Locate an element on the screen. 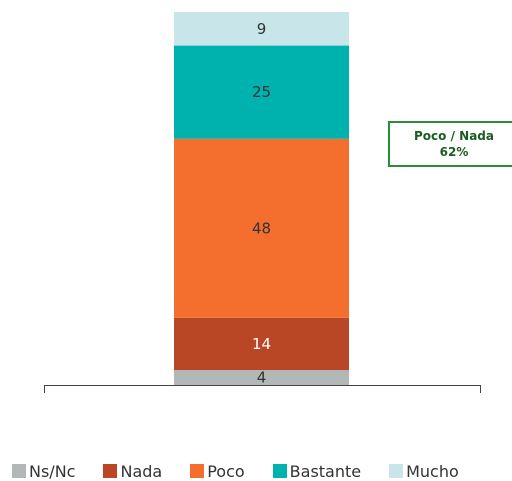 This screenshot has width=512, height=481. bar-segment-mucho is located at coordinates (261, 29).